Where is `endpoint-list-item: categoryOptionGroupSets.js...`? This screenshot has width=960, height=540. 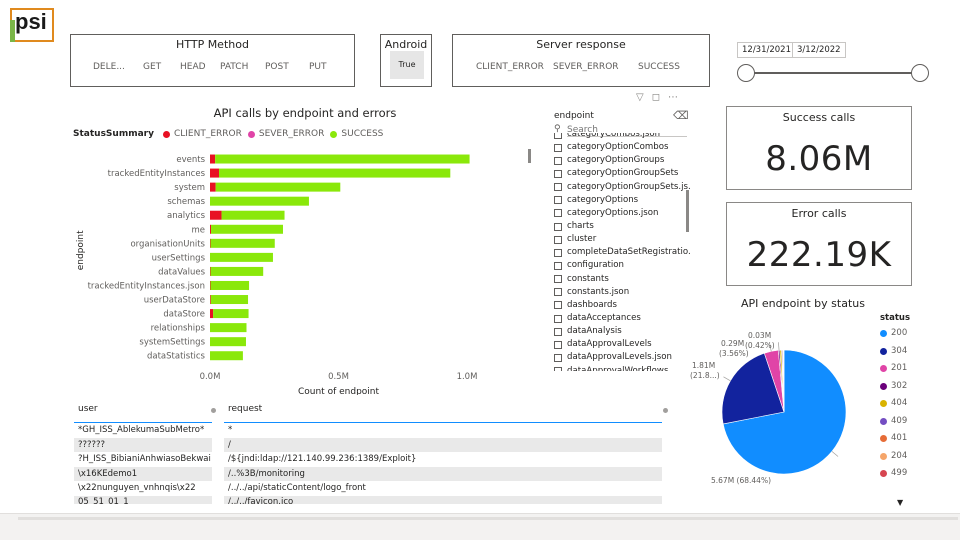
endpoint-list-item: categoryOptionGroupSets.js... is located at coordinates (622, 187).